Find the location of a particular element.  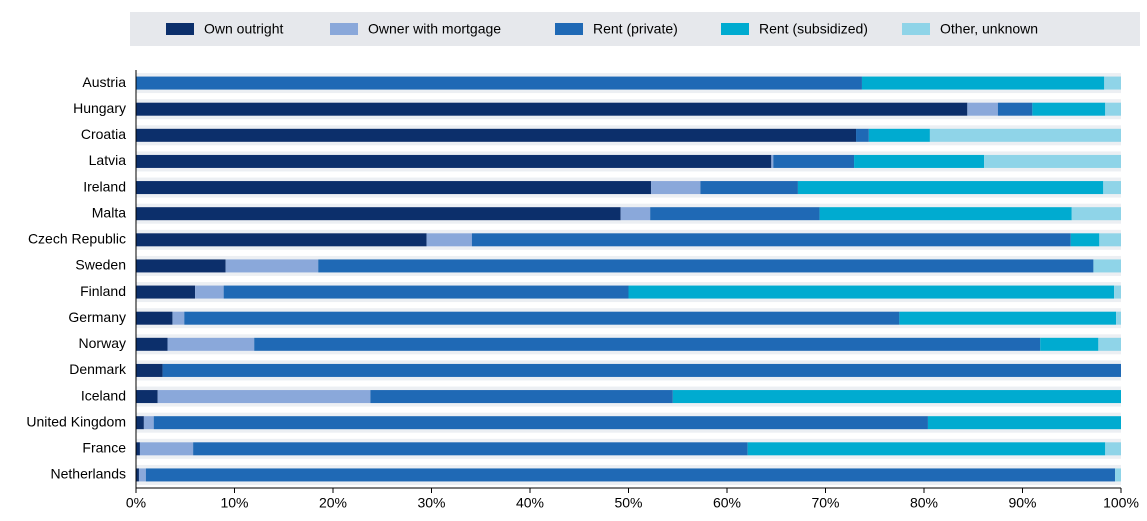

y-tick-label: France is located at coordinates (104, 448).